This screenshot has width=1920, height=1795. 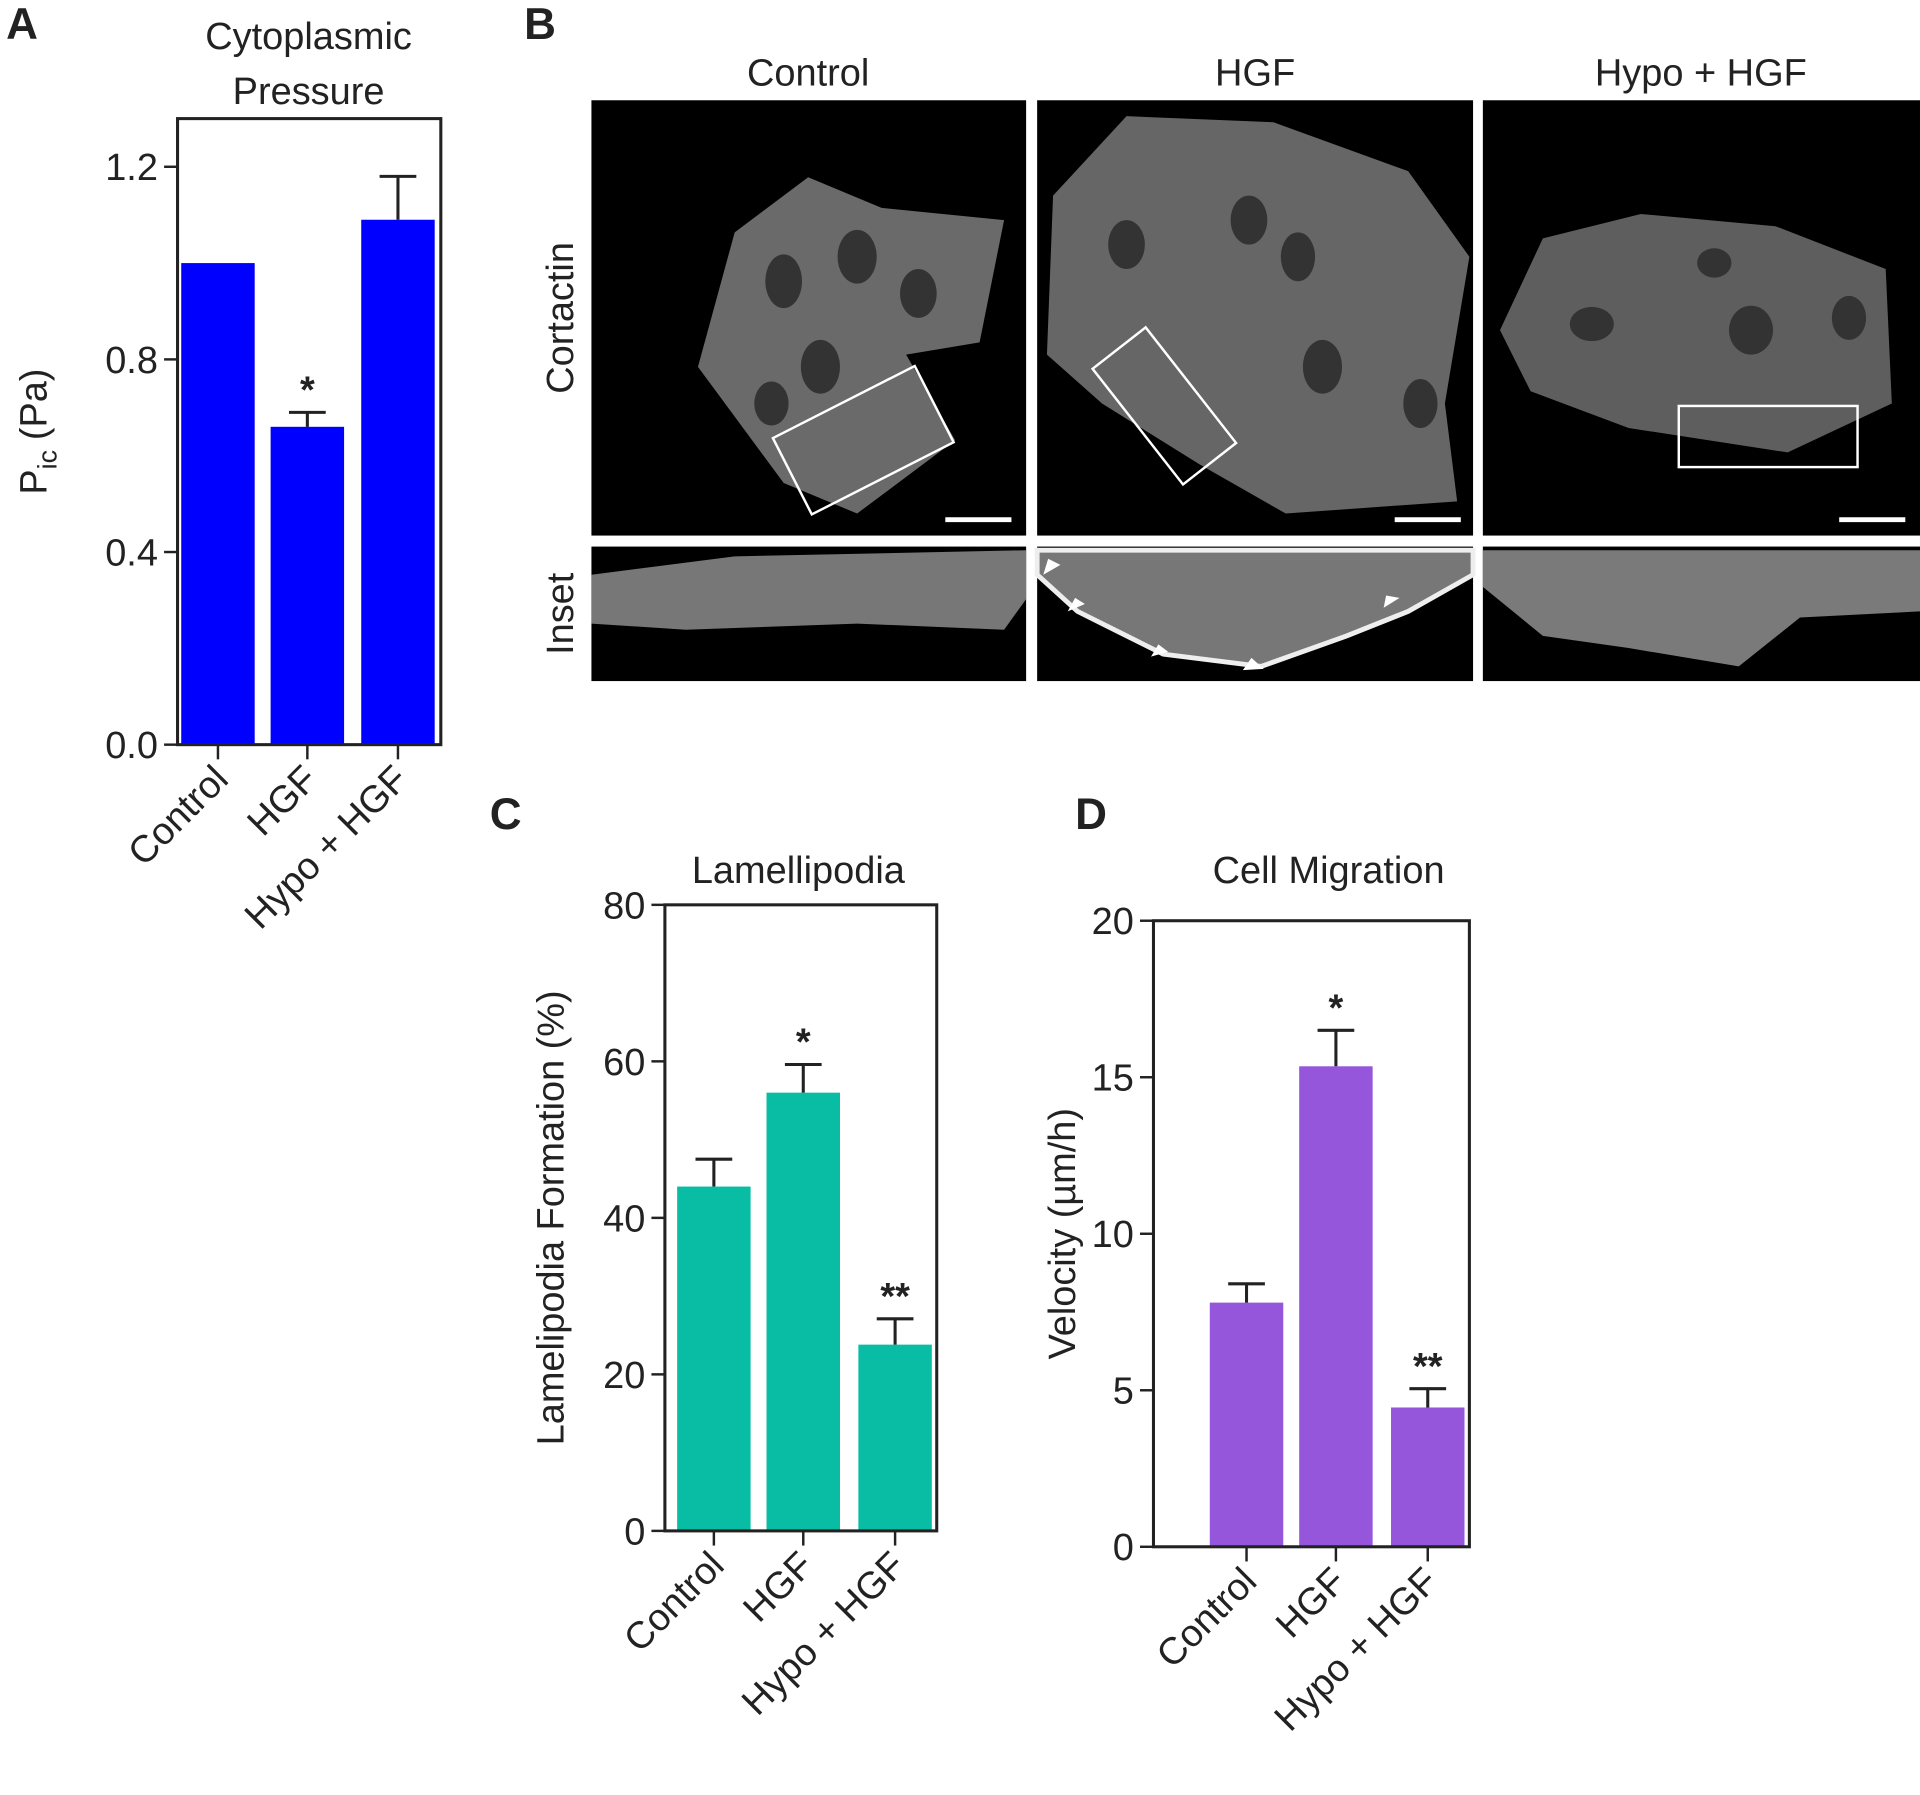 I want to click on y-label-sub: ic, so click(x=47, y=459).